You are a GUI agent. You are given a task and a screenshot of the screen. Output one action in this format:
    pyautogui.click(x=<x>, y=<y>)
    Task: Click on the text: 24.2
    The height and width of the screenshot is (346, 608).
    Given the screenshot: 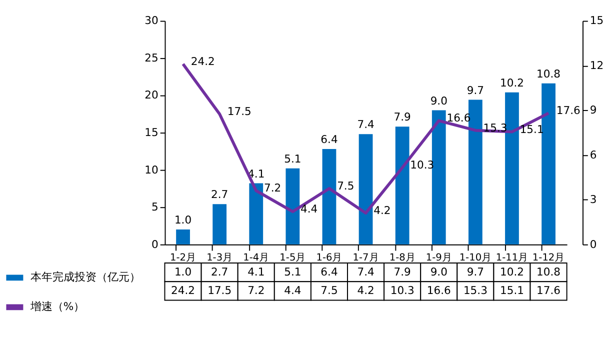 What is the action you would take?
    pyautogui.click(x=202, y=61)
    